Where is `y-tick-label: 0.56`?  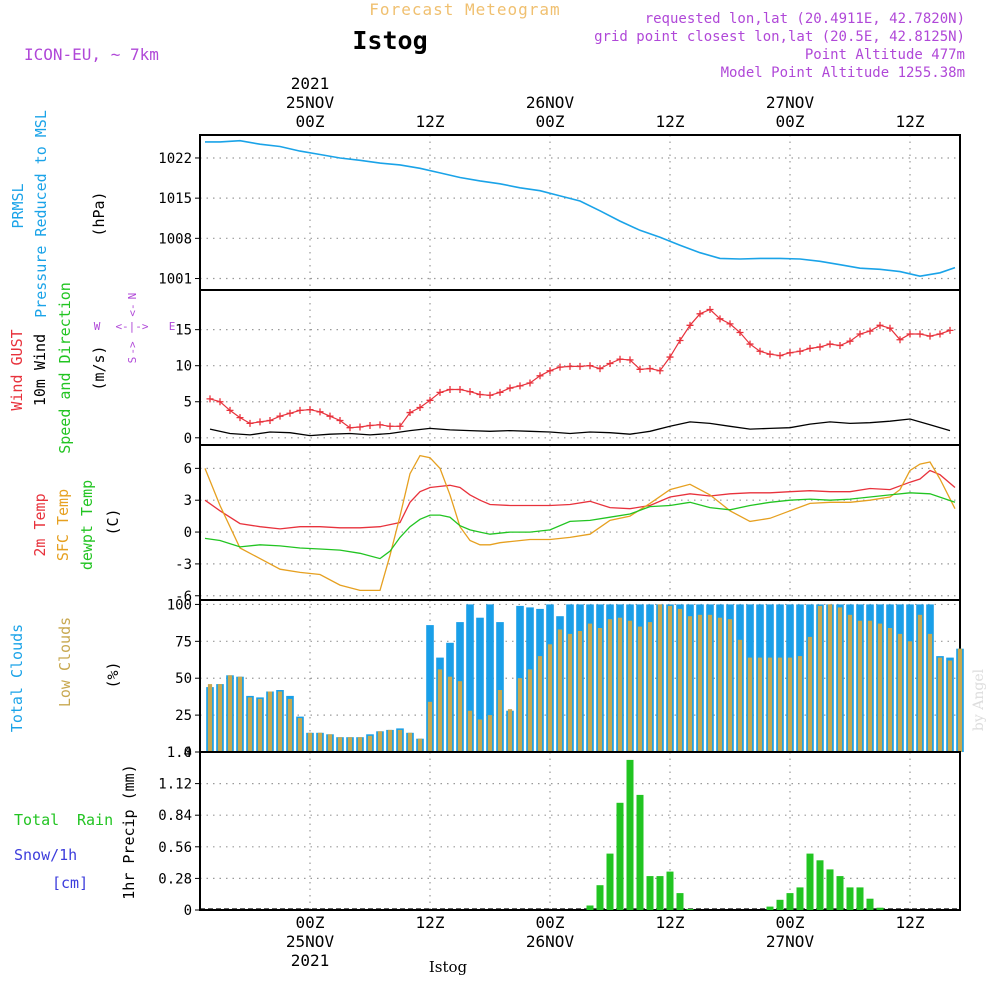 y-tick-label: 0.56 is located at coordinates (175, 848).